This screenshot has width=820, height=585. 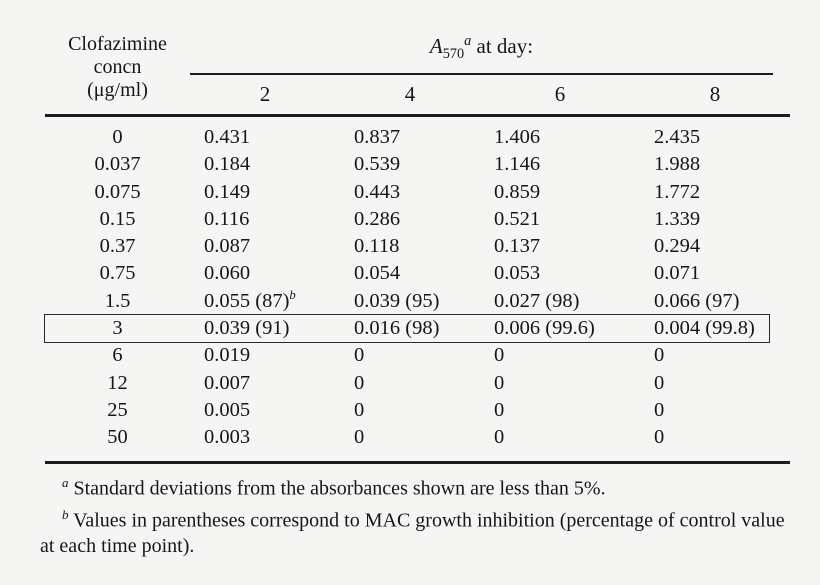 I want to click on concn-cell: 25, so click(x=117, y=409).